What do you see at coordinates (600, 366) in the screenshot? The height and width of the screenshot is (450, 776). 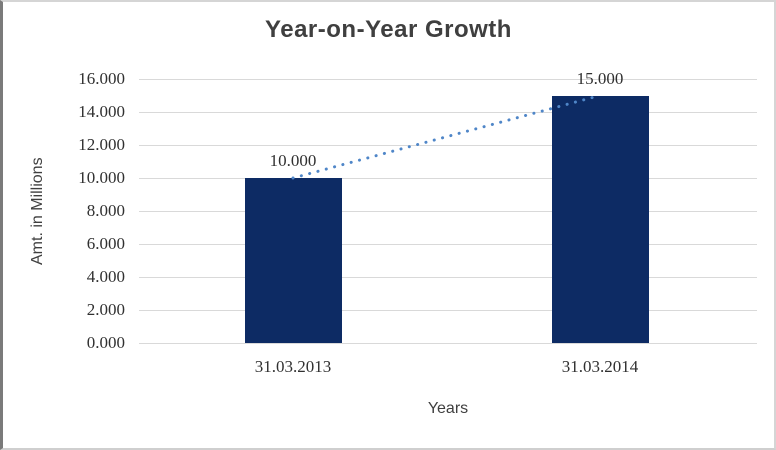 I see `x-tick-label: 31.03.2014` at bounding box center [600, 366].